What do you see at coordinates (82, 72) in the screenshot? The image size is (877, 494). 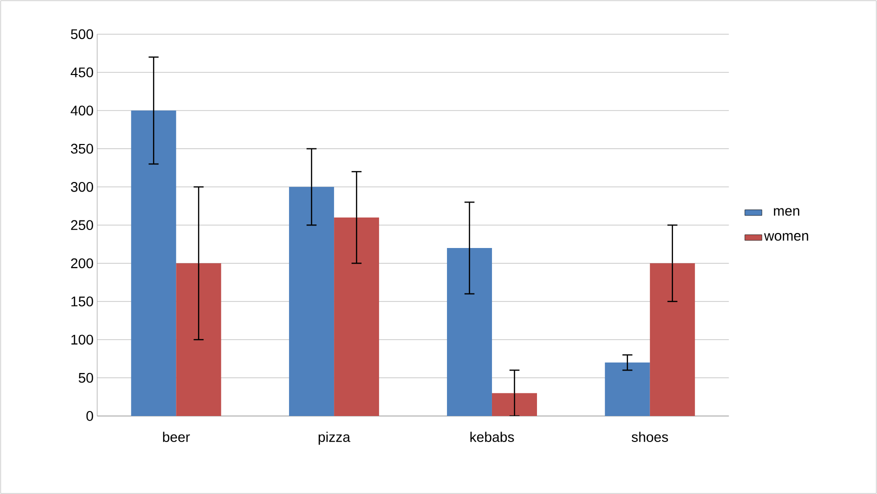 I see `y-tick-label: 450` at bounding box center [82, 72].